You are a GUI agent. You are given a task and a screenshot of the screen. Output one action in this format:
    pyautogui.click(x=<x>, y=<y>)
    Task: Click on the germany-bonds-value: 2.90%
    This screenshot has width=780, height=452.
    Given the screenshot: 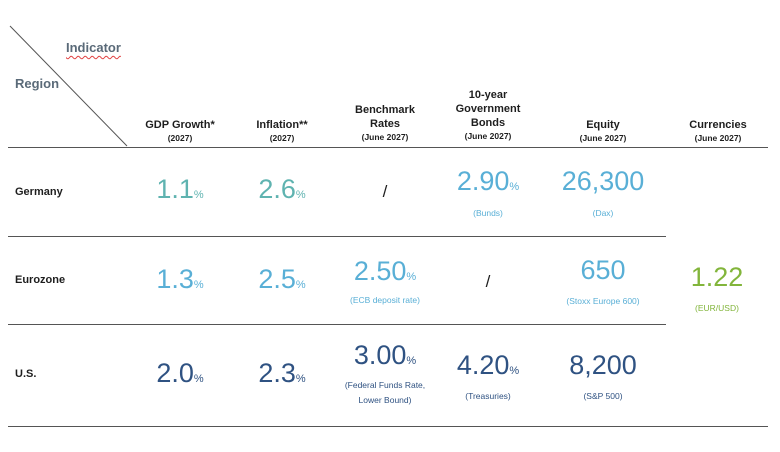 What is the action you would take?
    pyautogui.click(x=488, y=181)
    